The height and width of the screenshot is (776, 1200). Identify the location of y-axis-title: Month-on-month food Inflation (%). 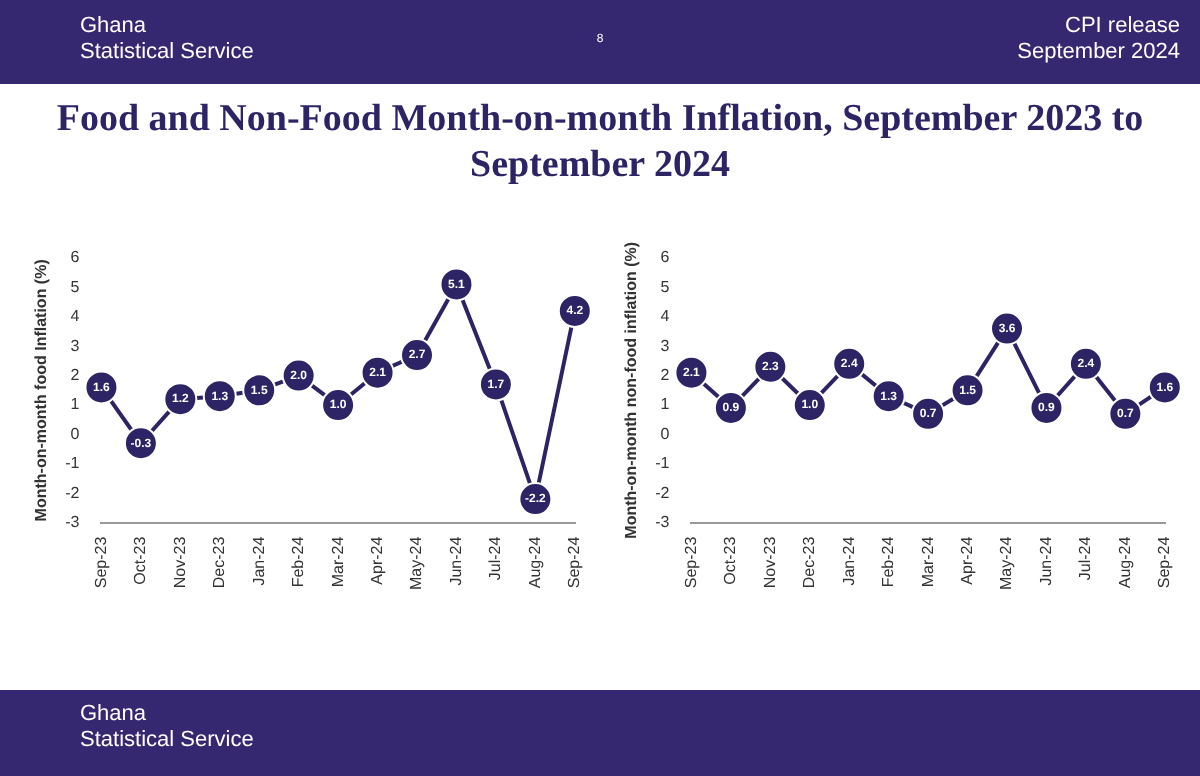
(41, 390).